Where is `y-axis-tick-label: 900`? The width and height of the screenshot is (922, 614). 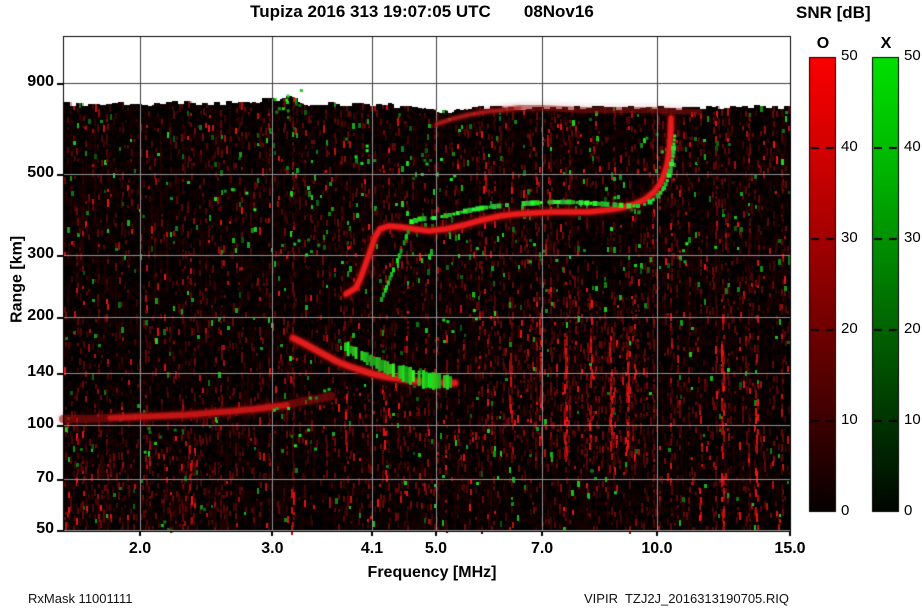
y-axis-tick-label: 900 is located at coordinates (40, 82).